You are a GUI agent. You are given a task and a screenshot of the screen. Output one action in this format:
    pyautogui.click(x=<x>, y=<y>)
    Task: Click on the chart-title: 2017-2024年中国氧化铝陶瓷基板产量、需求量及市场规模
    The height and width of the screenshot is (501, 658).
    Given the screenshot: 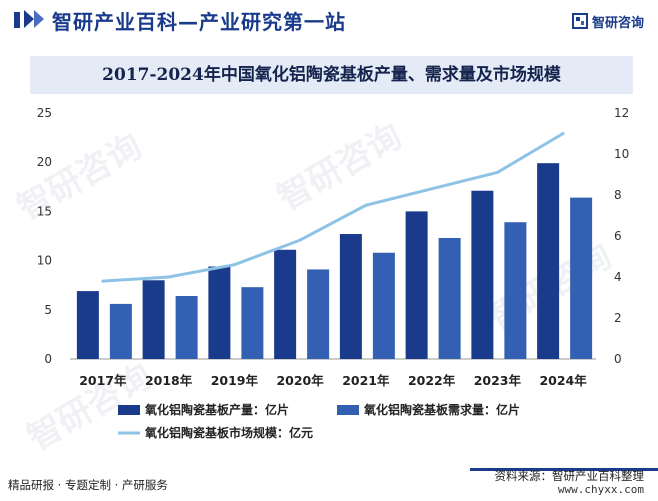 What is the action you would take?
    pyautogui.click(x=331, y=75)
    